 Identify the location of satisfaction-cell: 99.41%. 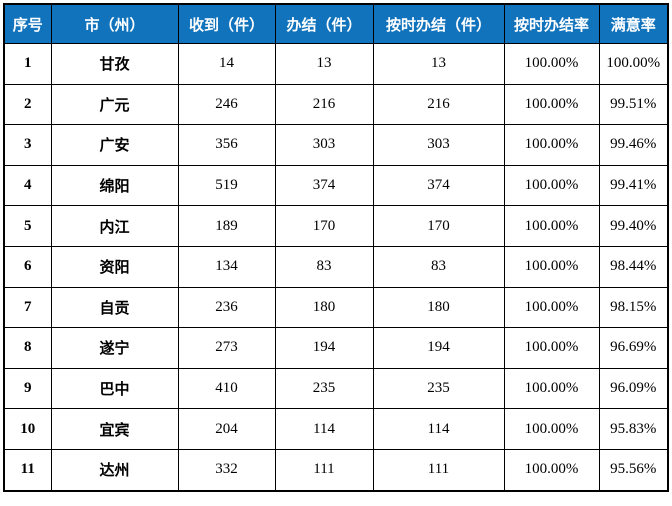
(633, 185).